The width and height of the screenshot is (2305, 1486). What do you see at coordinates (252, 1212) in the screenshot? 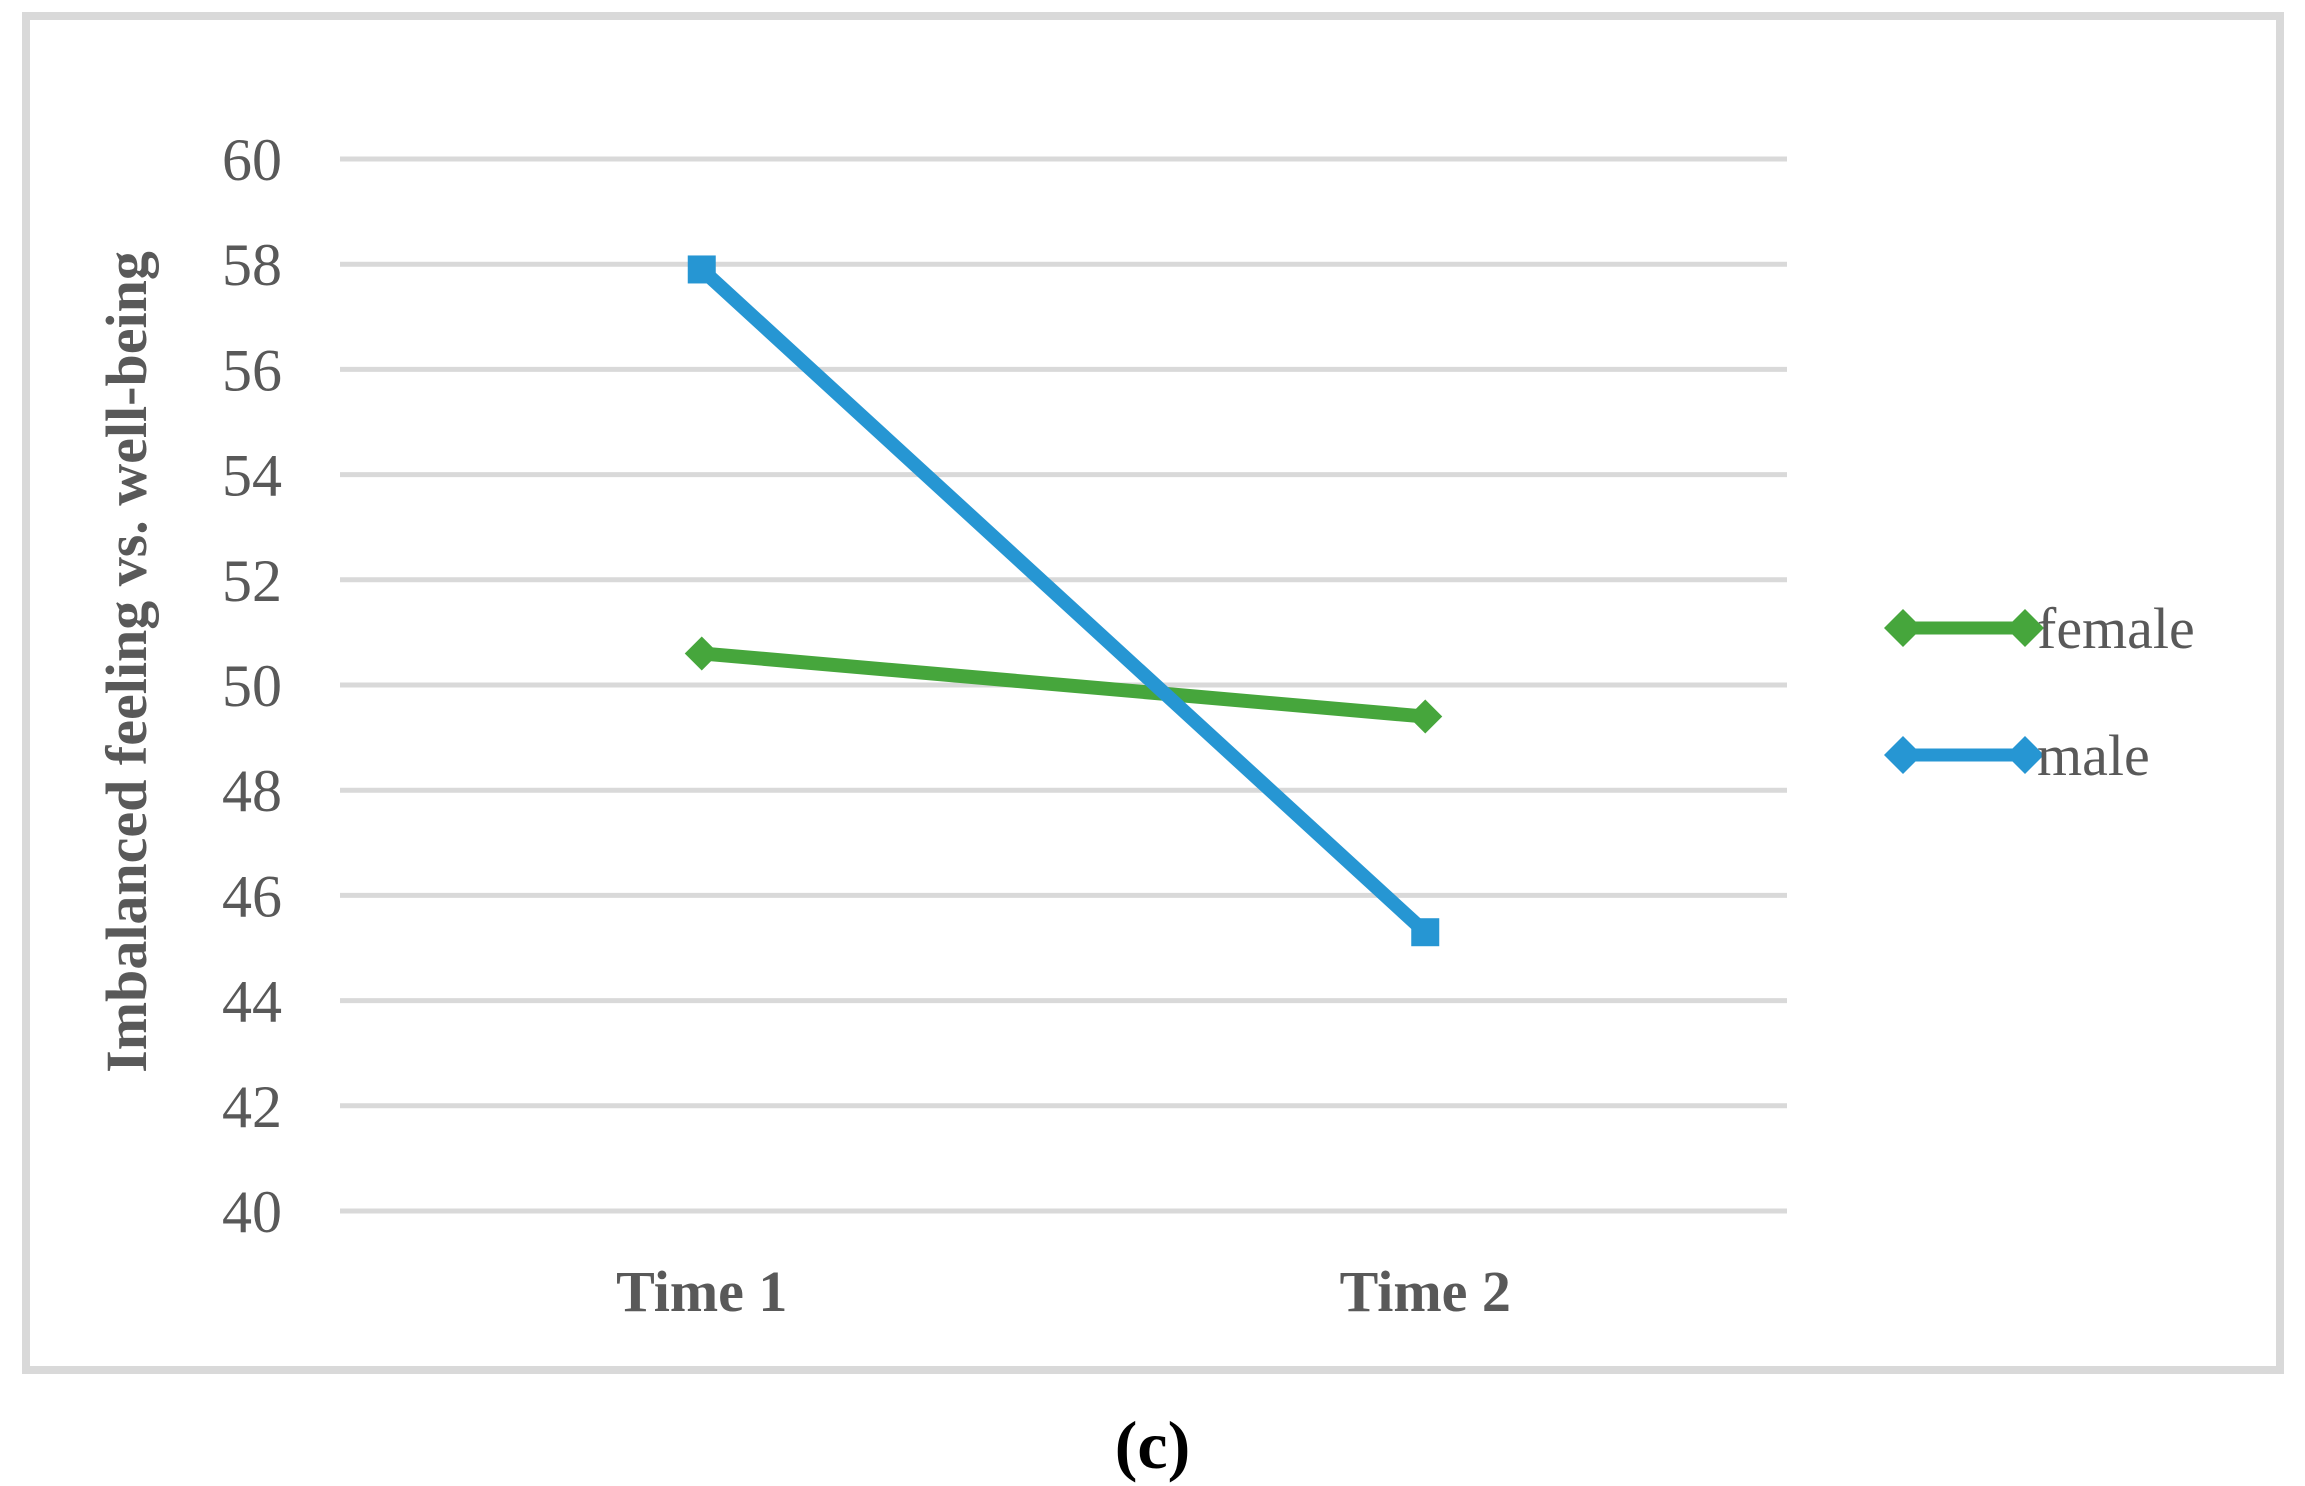
I see `y-tick-label: 40` at bounding box center [252, 1212].